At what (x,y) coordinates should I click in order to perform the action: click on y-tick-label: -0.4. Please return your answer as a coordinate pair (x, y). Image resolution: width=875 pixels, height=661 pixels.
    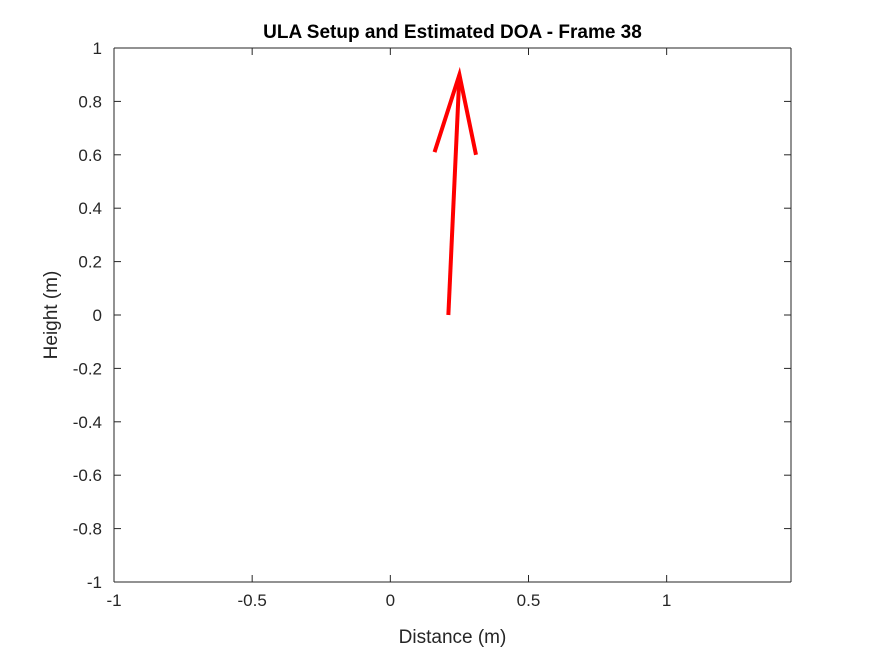
    Looking at the image, I should click on (87, 422).